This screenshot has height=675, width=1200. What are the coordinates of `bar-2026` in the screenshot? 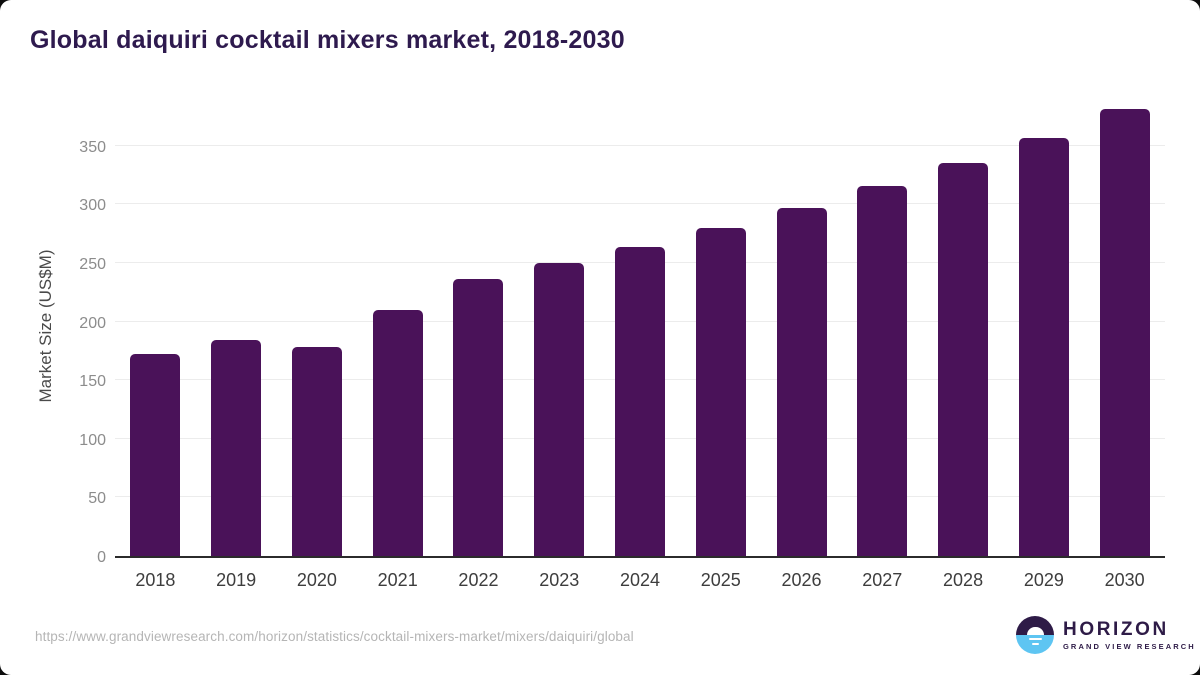 It's located at (801, 381).